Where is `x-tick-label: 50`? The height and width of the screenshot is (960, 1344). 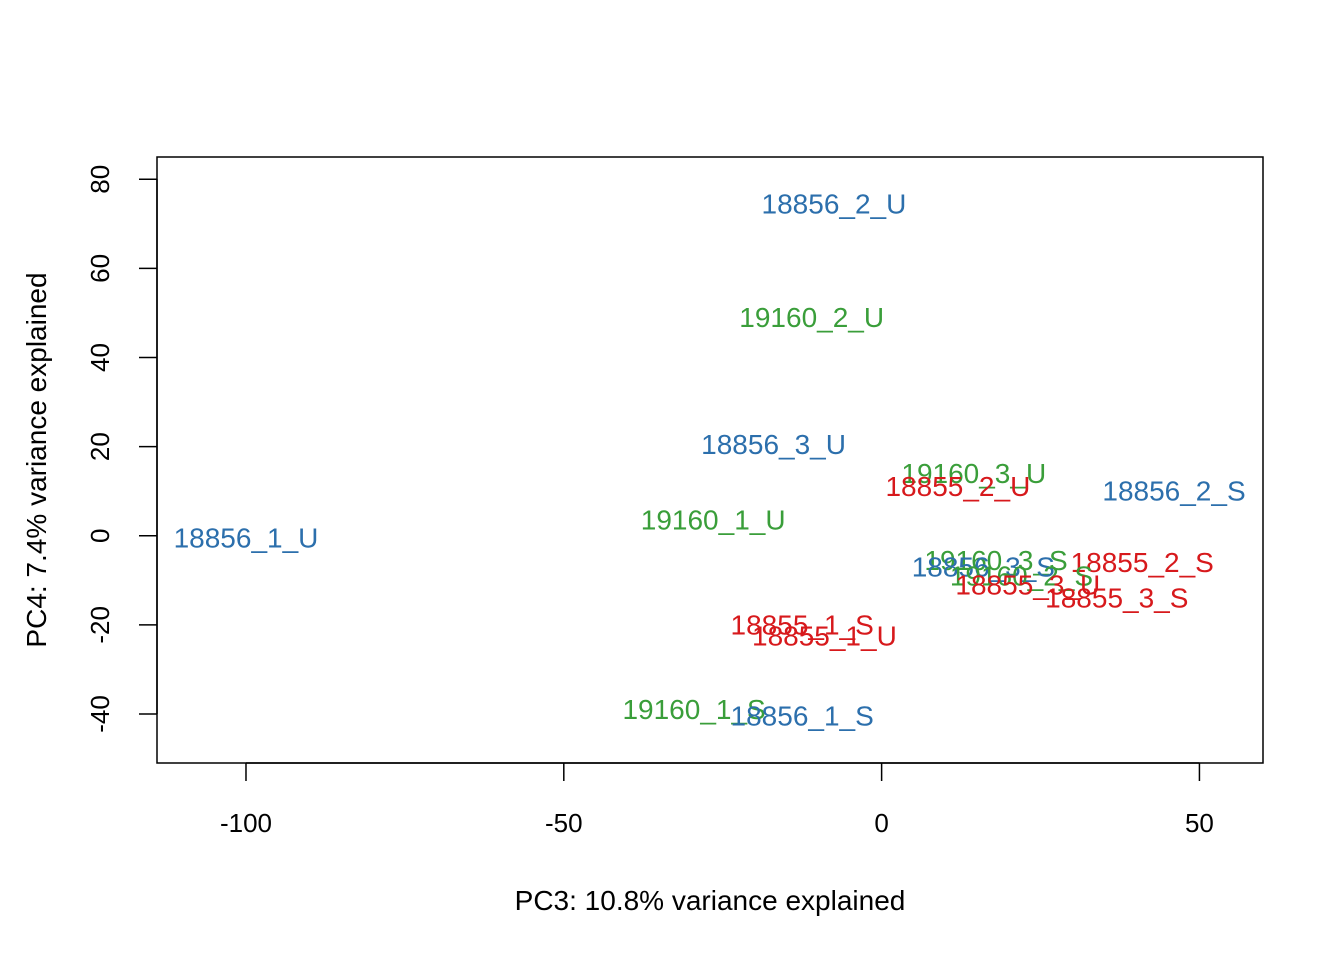
x-tick-label: 50 is located at coordinates (1199, 823).